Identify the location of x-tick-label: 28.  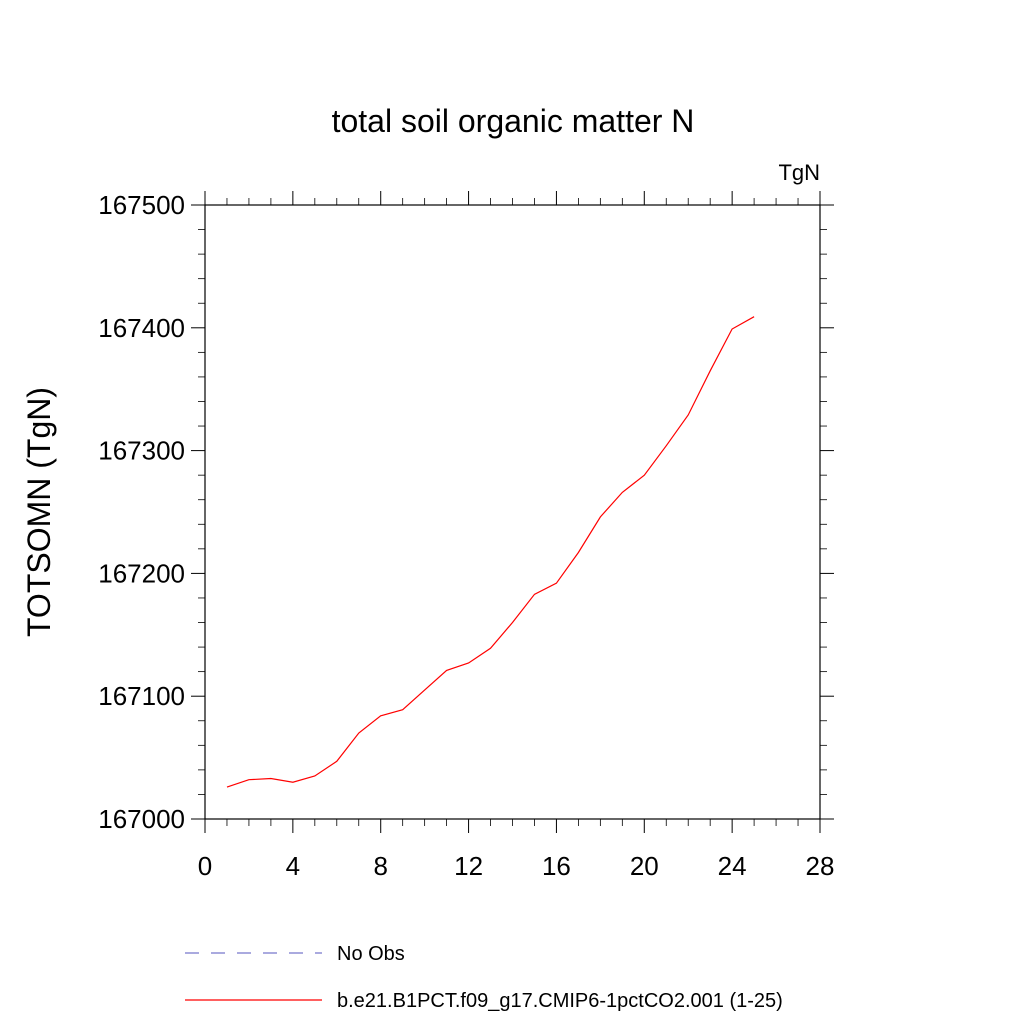
(820, 866).